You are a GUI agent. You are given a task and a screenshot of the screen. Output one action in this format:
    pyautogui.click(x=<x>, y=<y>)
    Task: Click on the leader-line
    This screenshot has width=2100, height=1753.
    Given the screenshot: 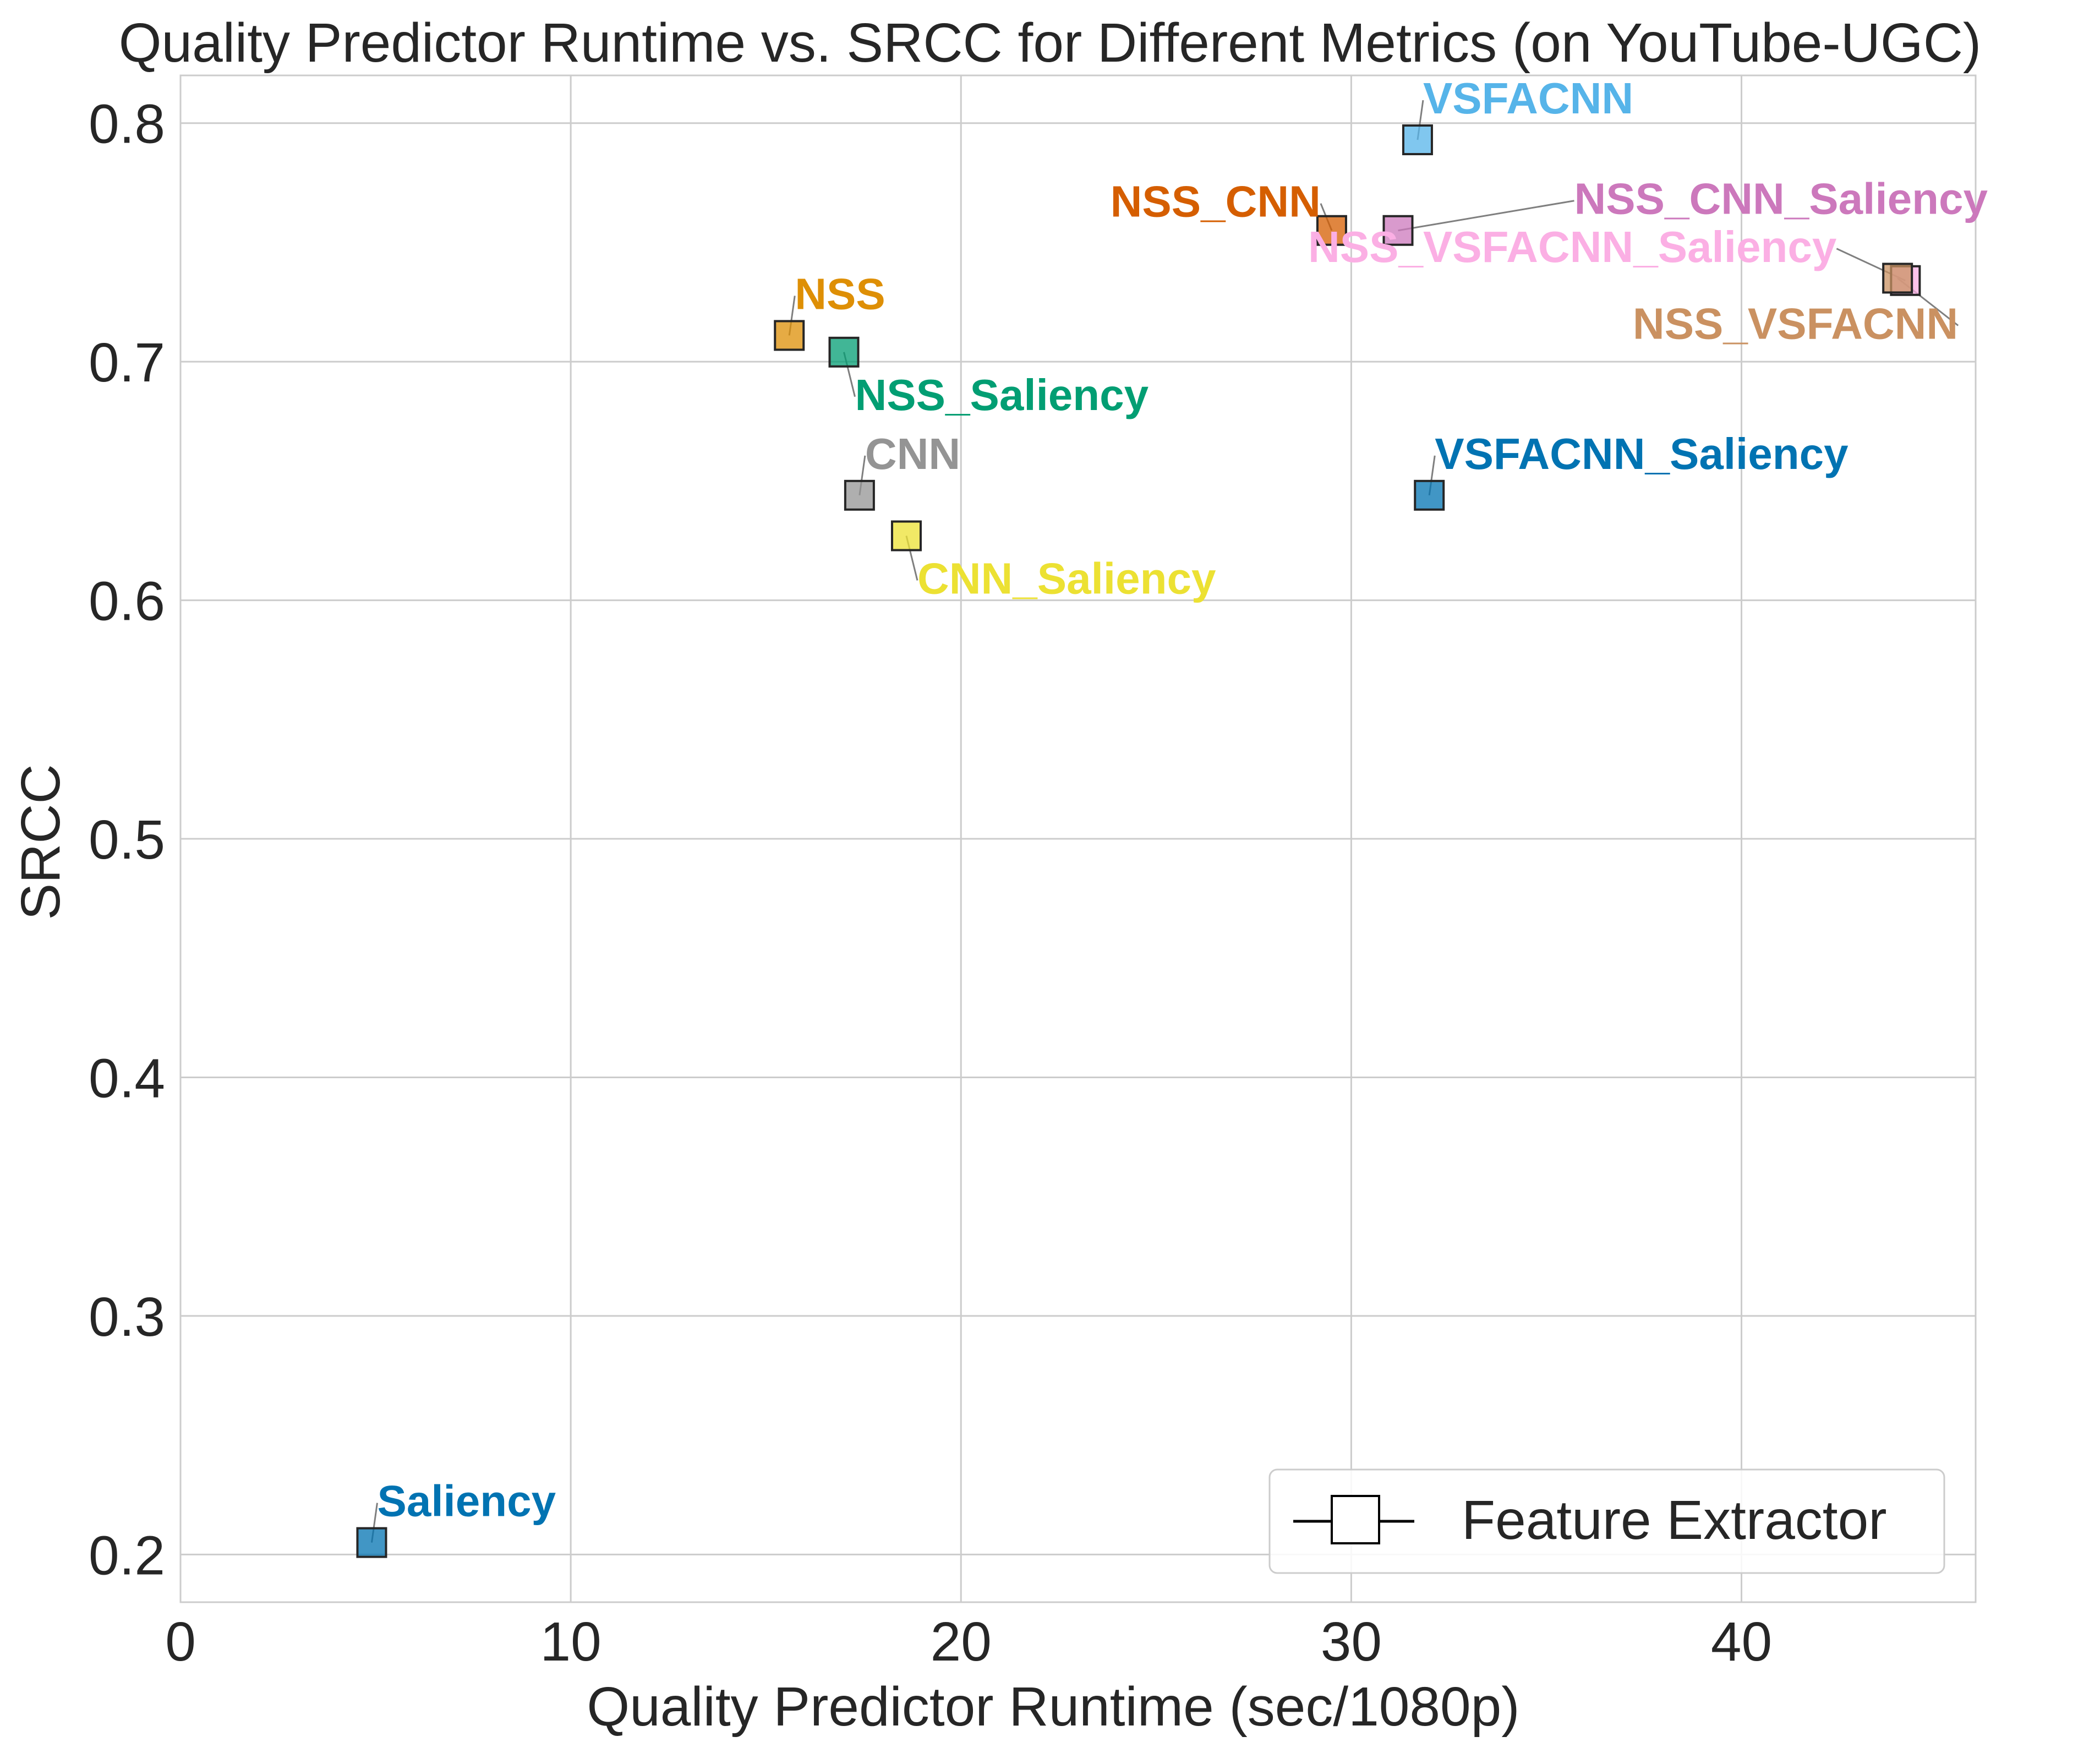 What is the action you would take?
    pyautogui.click(x=1486, y=216)
    